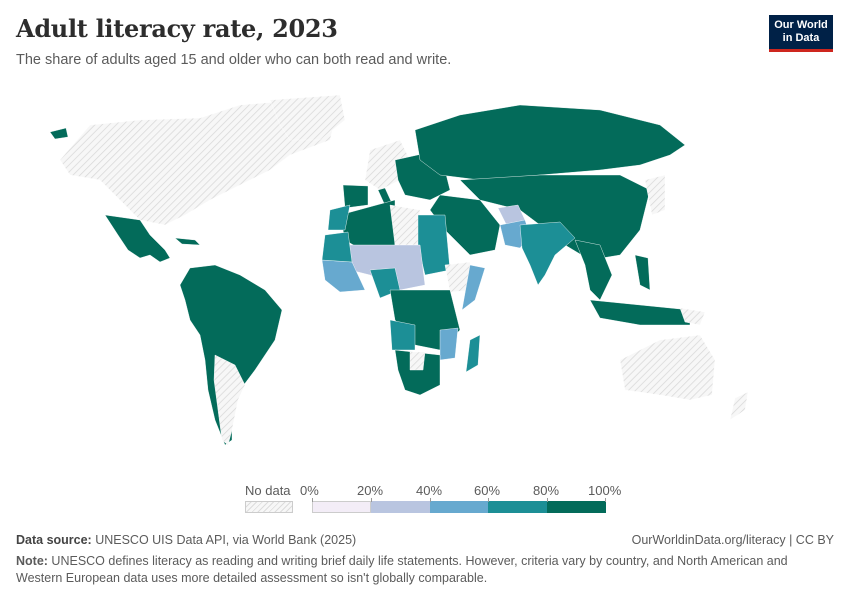 The image size is (850, 600). I want to click on region-alaska-island, so click(59, 133).